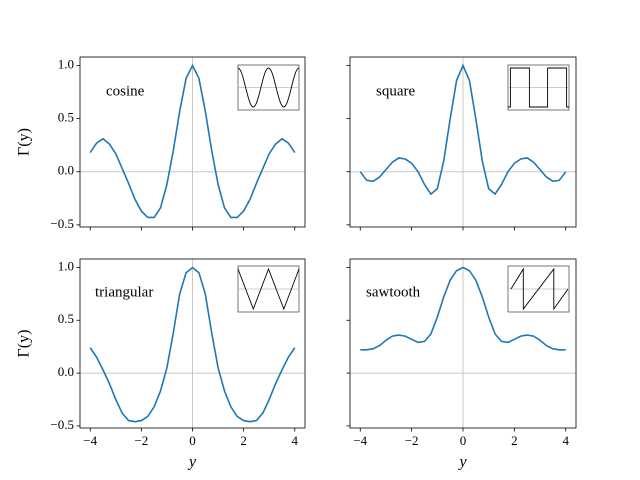  What do you see at coordinates (124, 292) in the screenshot?
I see `panel-label: triangular` at bounding box center [124, 292].